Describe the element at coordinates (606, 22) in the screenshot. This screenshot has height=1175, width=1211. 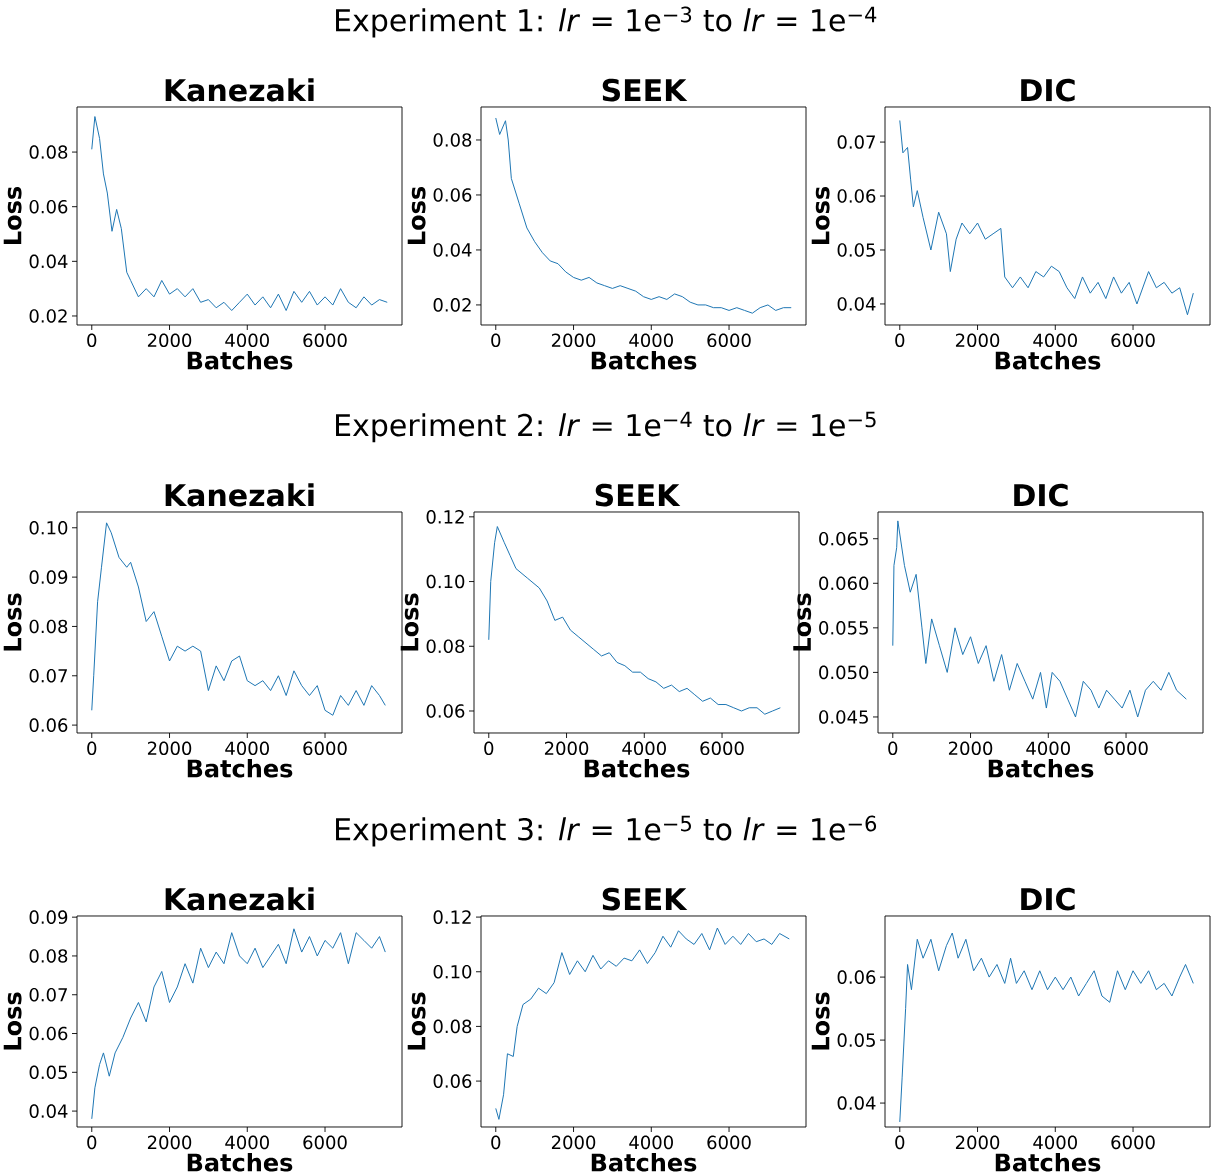
I see `text: Experiment 1: lr = 1e$^{−3}$ to lr = 1e$^{−4}$` at that location.